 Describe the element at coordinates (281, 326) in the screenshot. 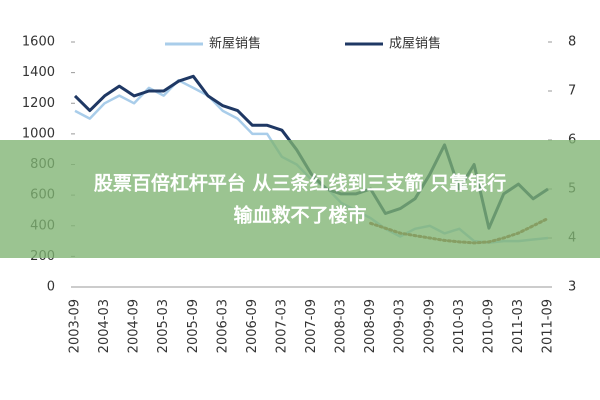

I see `x-tick-label: 2007-03` at that location.